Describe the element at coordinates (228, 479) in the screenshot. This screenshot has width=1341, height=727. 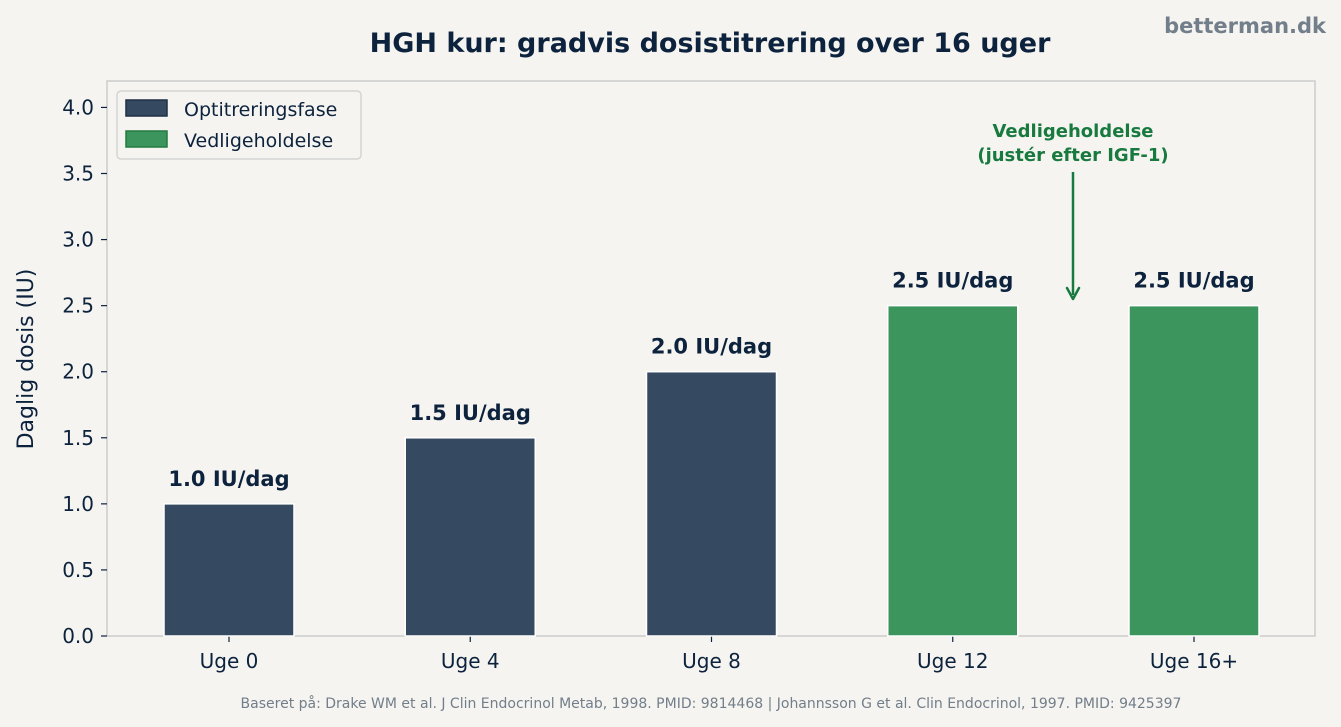
I see `bar-value-label: 1.0 IU/dag` at that location.